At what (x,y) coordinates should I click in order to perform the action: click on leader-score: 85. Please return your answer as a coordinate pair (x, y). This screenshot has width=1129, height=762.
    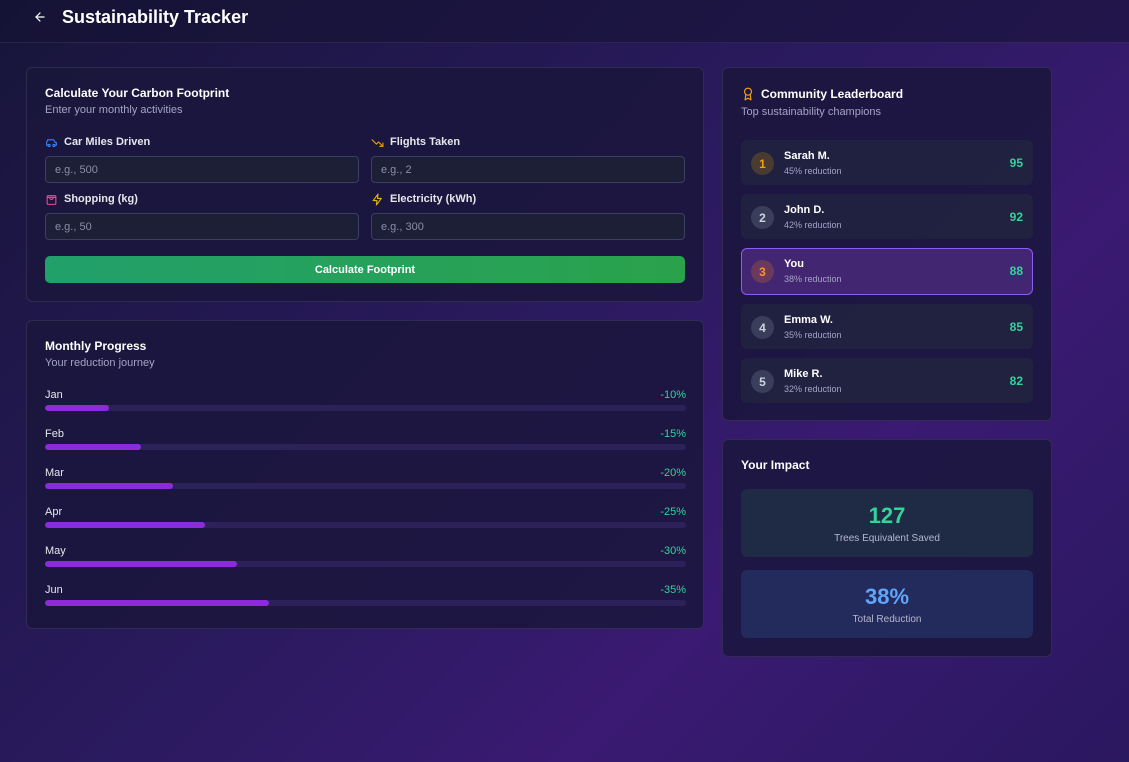
    Looking at the image, I should click on (1016, 327).